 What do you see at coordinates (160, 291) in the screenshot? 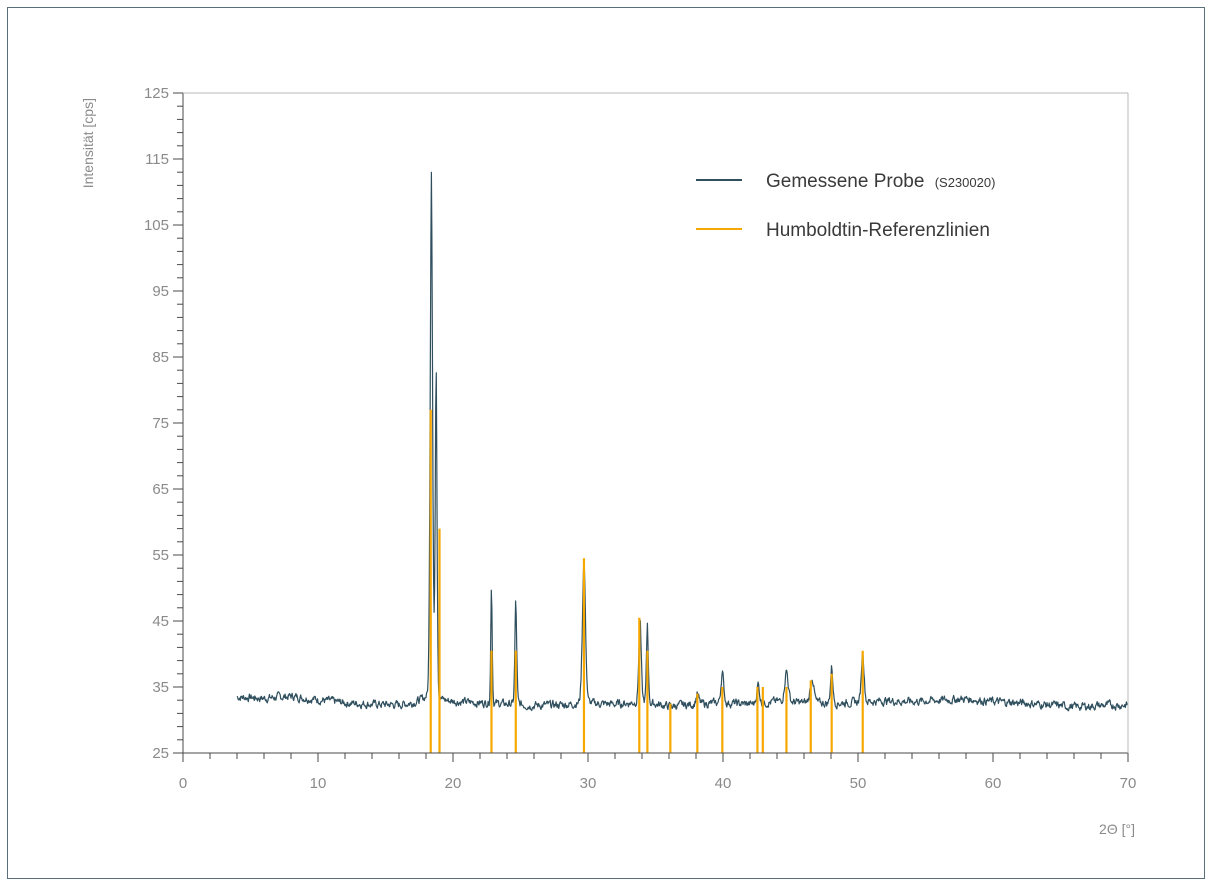
I see `y-tick-label: 95` at bounding box center [160, 291].